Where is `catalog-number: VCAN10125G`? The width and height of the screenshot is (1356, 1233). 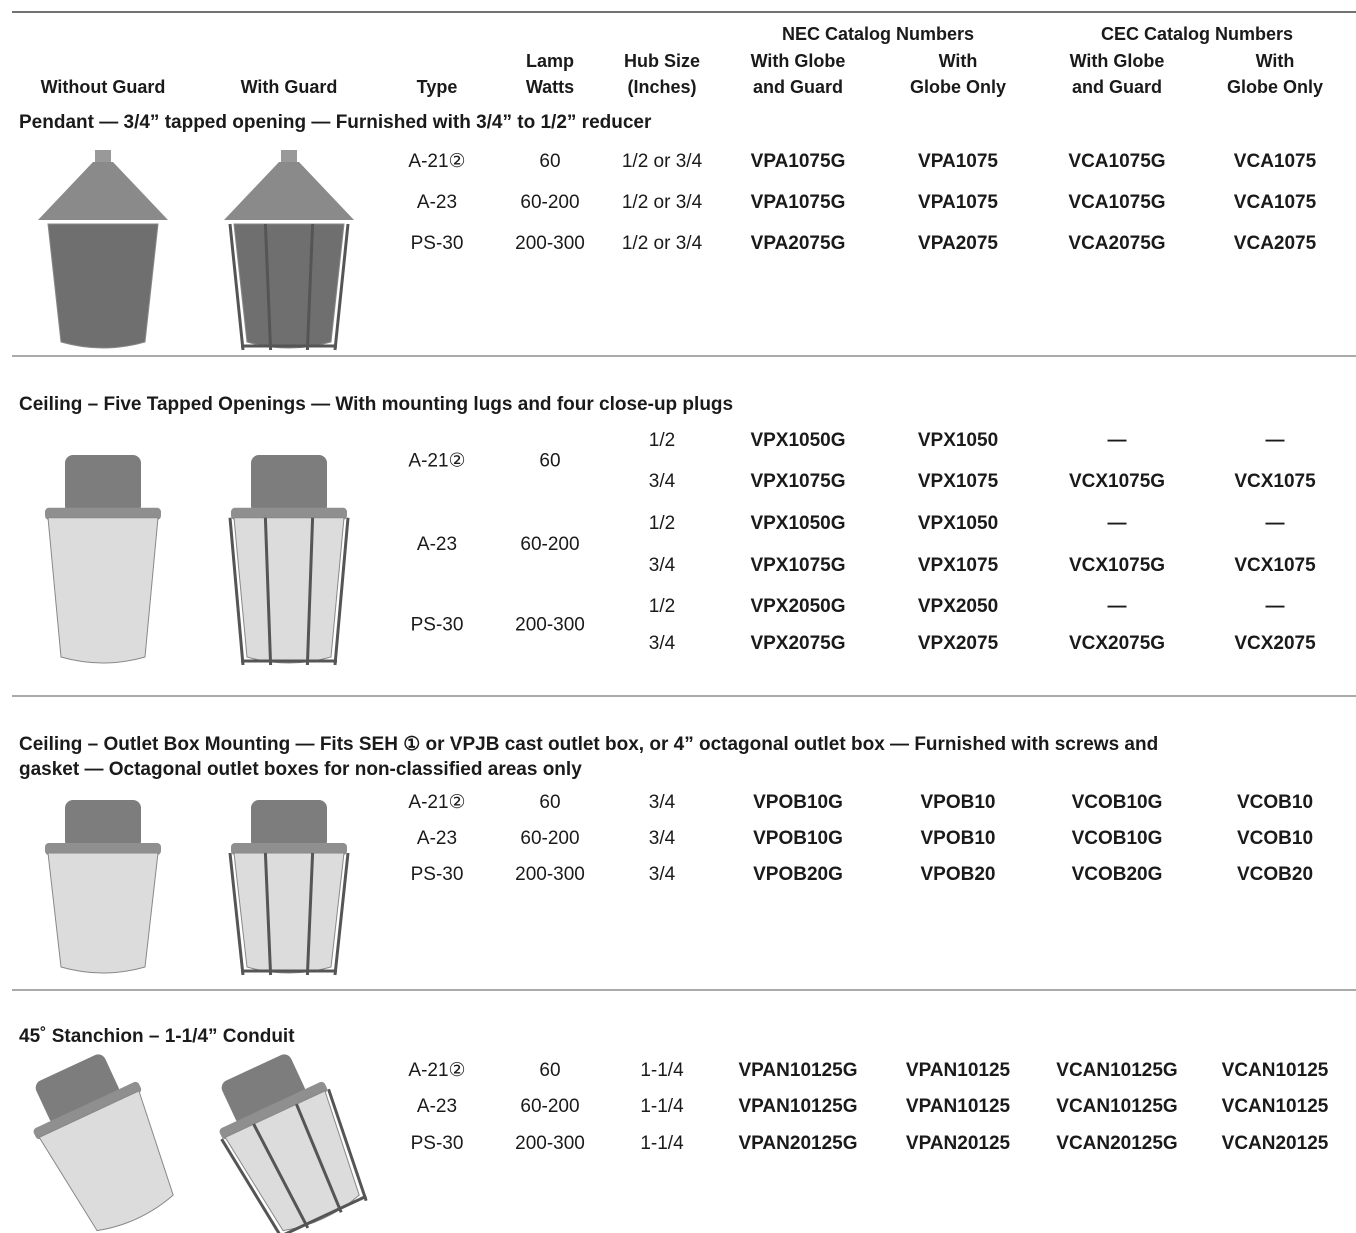
catalog-number: VCAN10125G is located at coordinates (1116, 1070).